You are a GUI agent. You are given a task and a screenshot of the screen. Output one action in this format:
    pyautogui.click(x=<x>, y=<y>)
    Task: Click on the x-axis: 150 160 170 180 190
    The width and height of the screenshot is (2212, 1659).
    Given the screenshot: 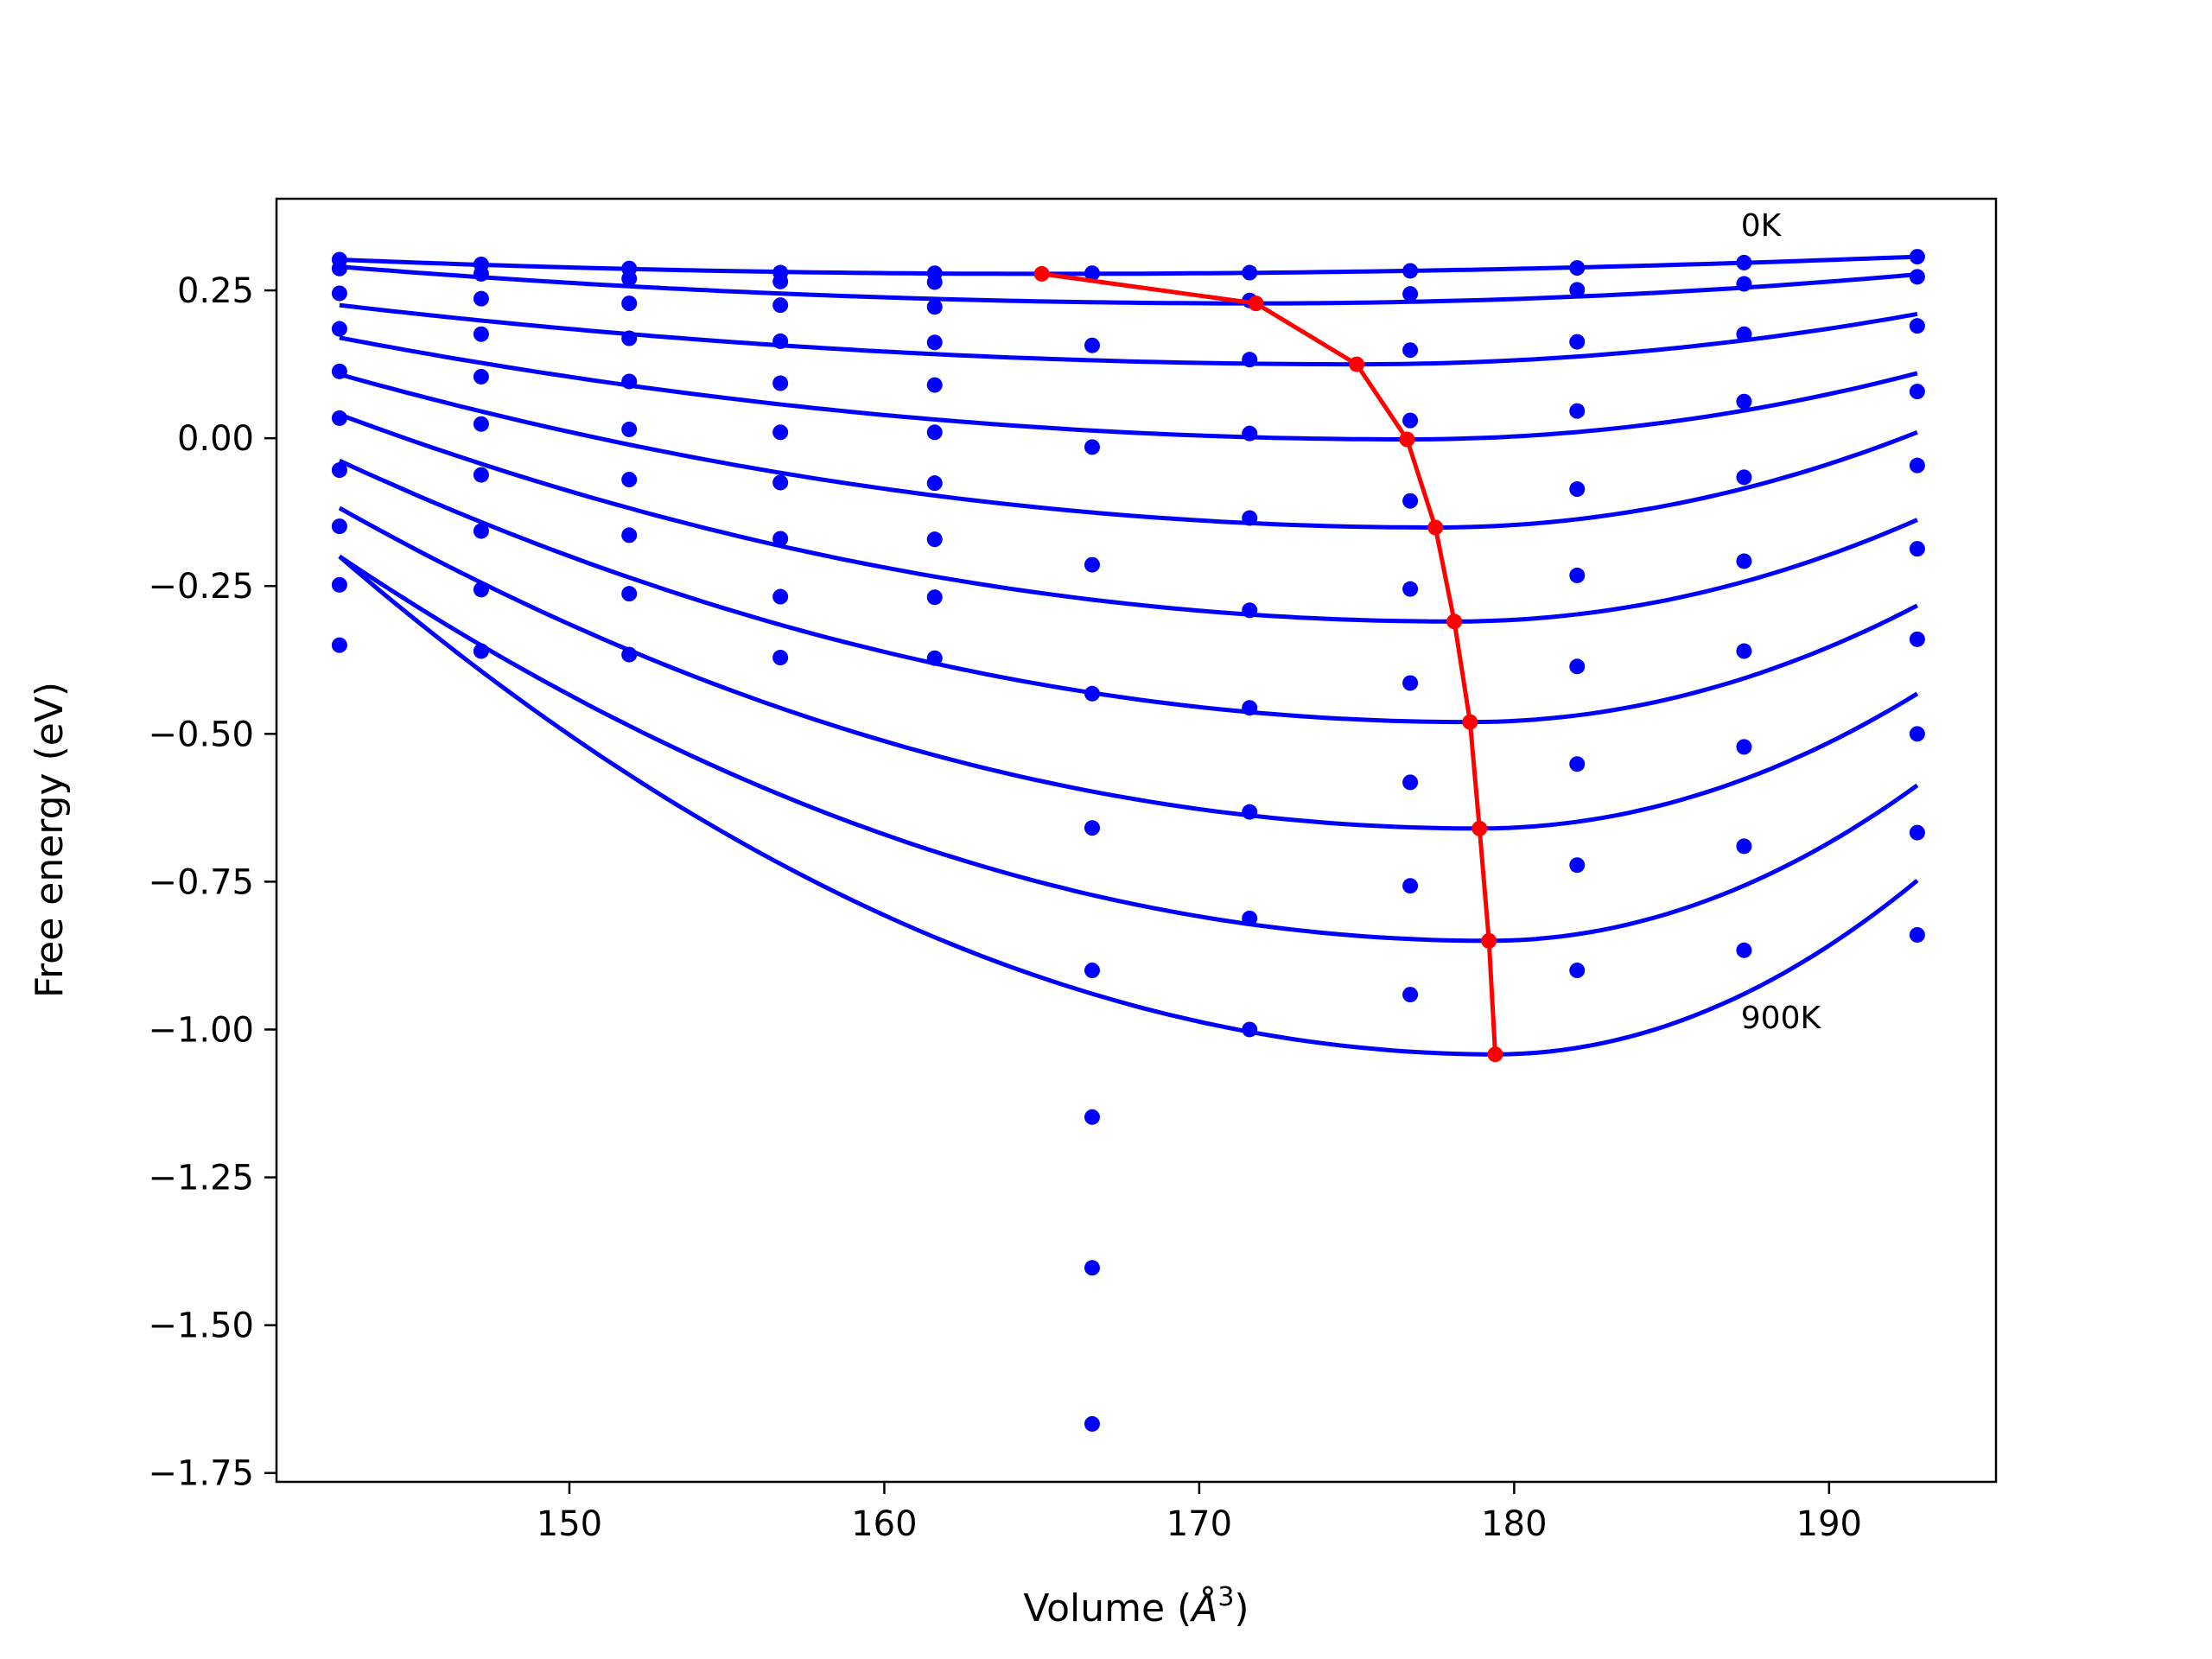 What is the action you would take?
    pyautogui.click(x=1199, y=1513)
    